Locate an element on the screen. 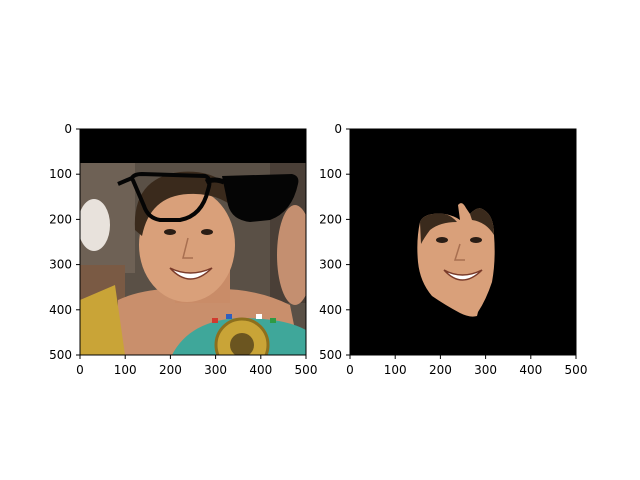 The height and width of the screenshot is (480, 640). glasses-right-lens is located at coordinates (260, 198).